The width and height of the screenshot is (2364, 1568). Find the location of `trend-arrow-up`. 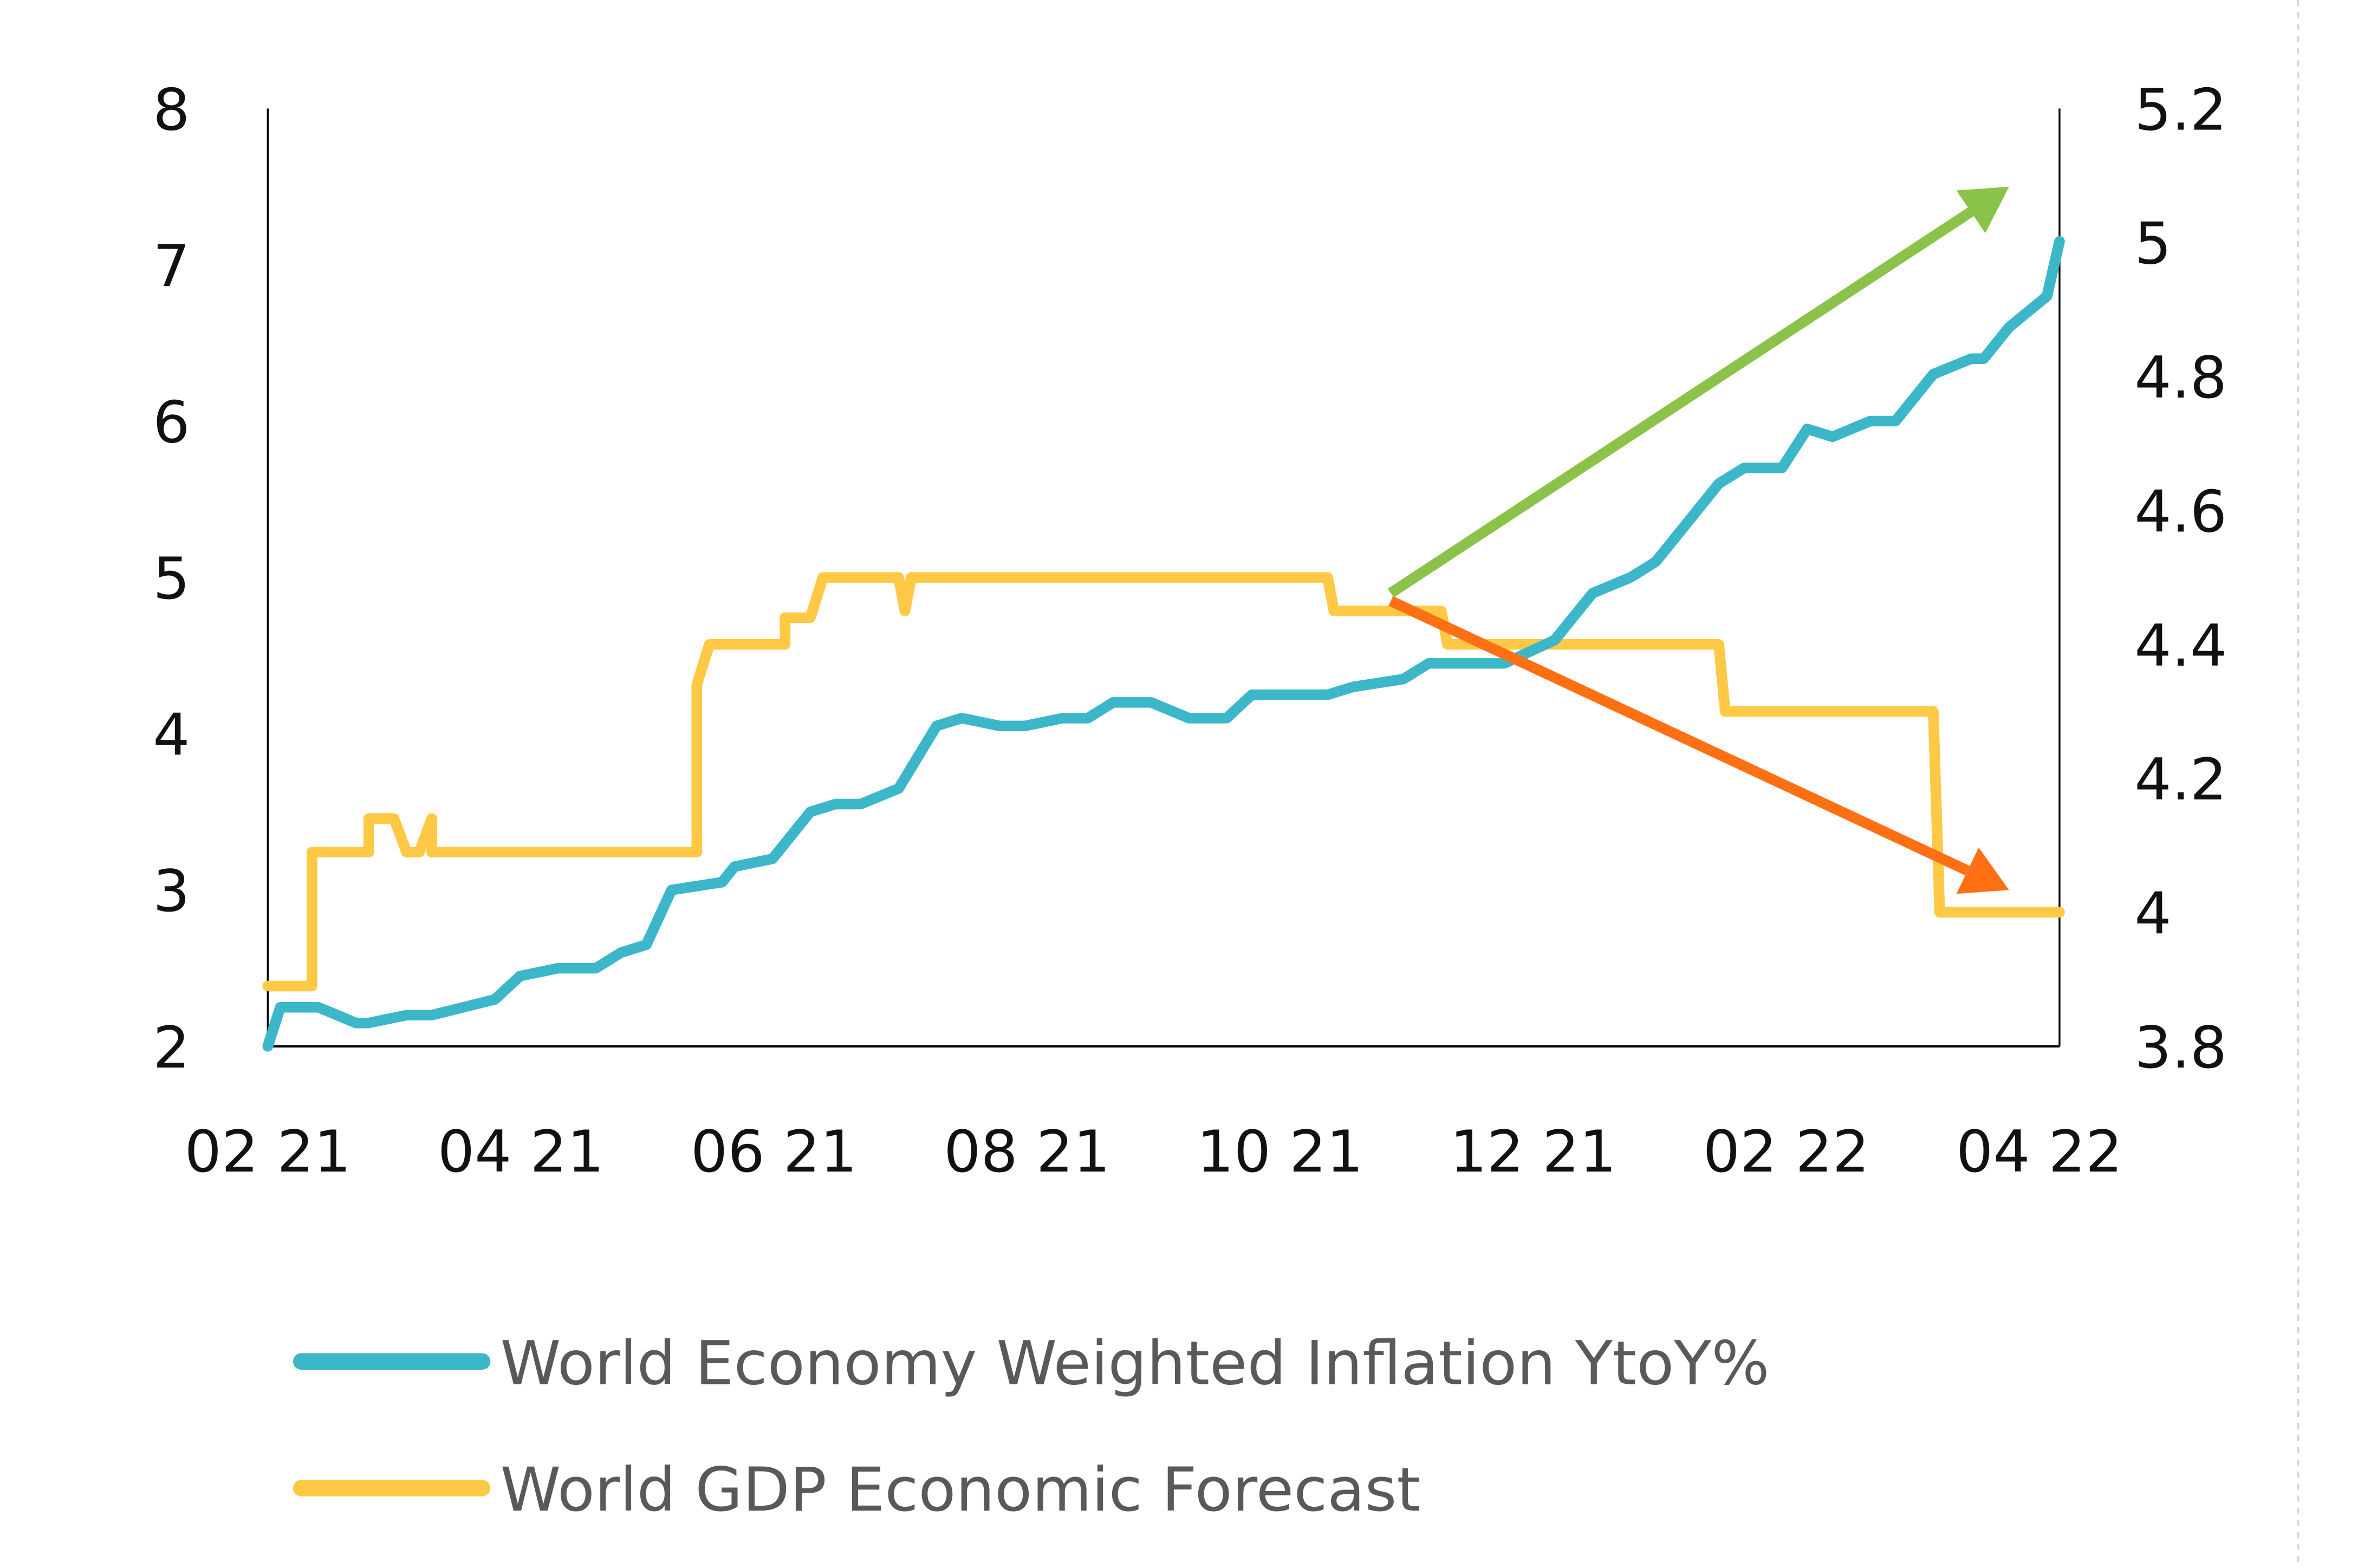

trend-arrow-up is located at coordinates (1680, 403).